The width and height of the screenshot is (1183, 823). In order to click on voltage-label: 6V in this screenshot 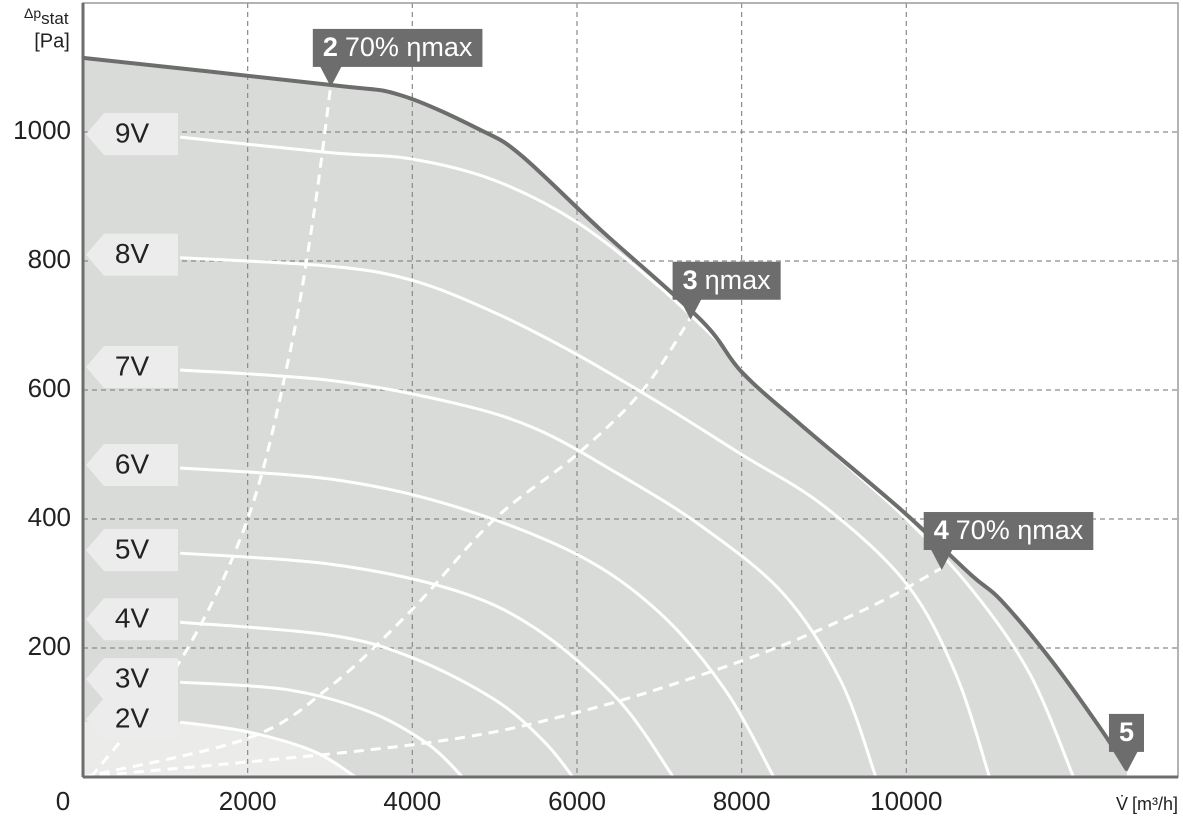, I will do `click(132, 463)`.